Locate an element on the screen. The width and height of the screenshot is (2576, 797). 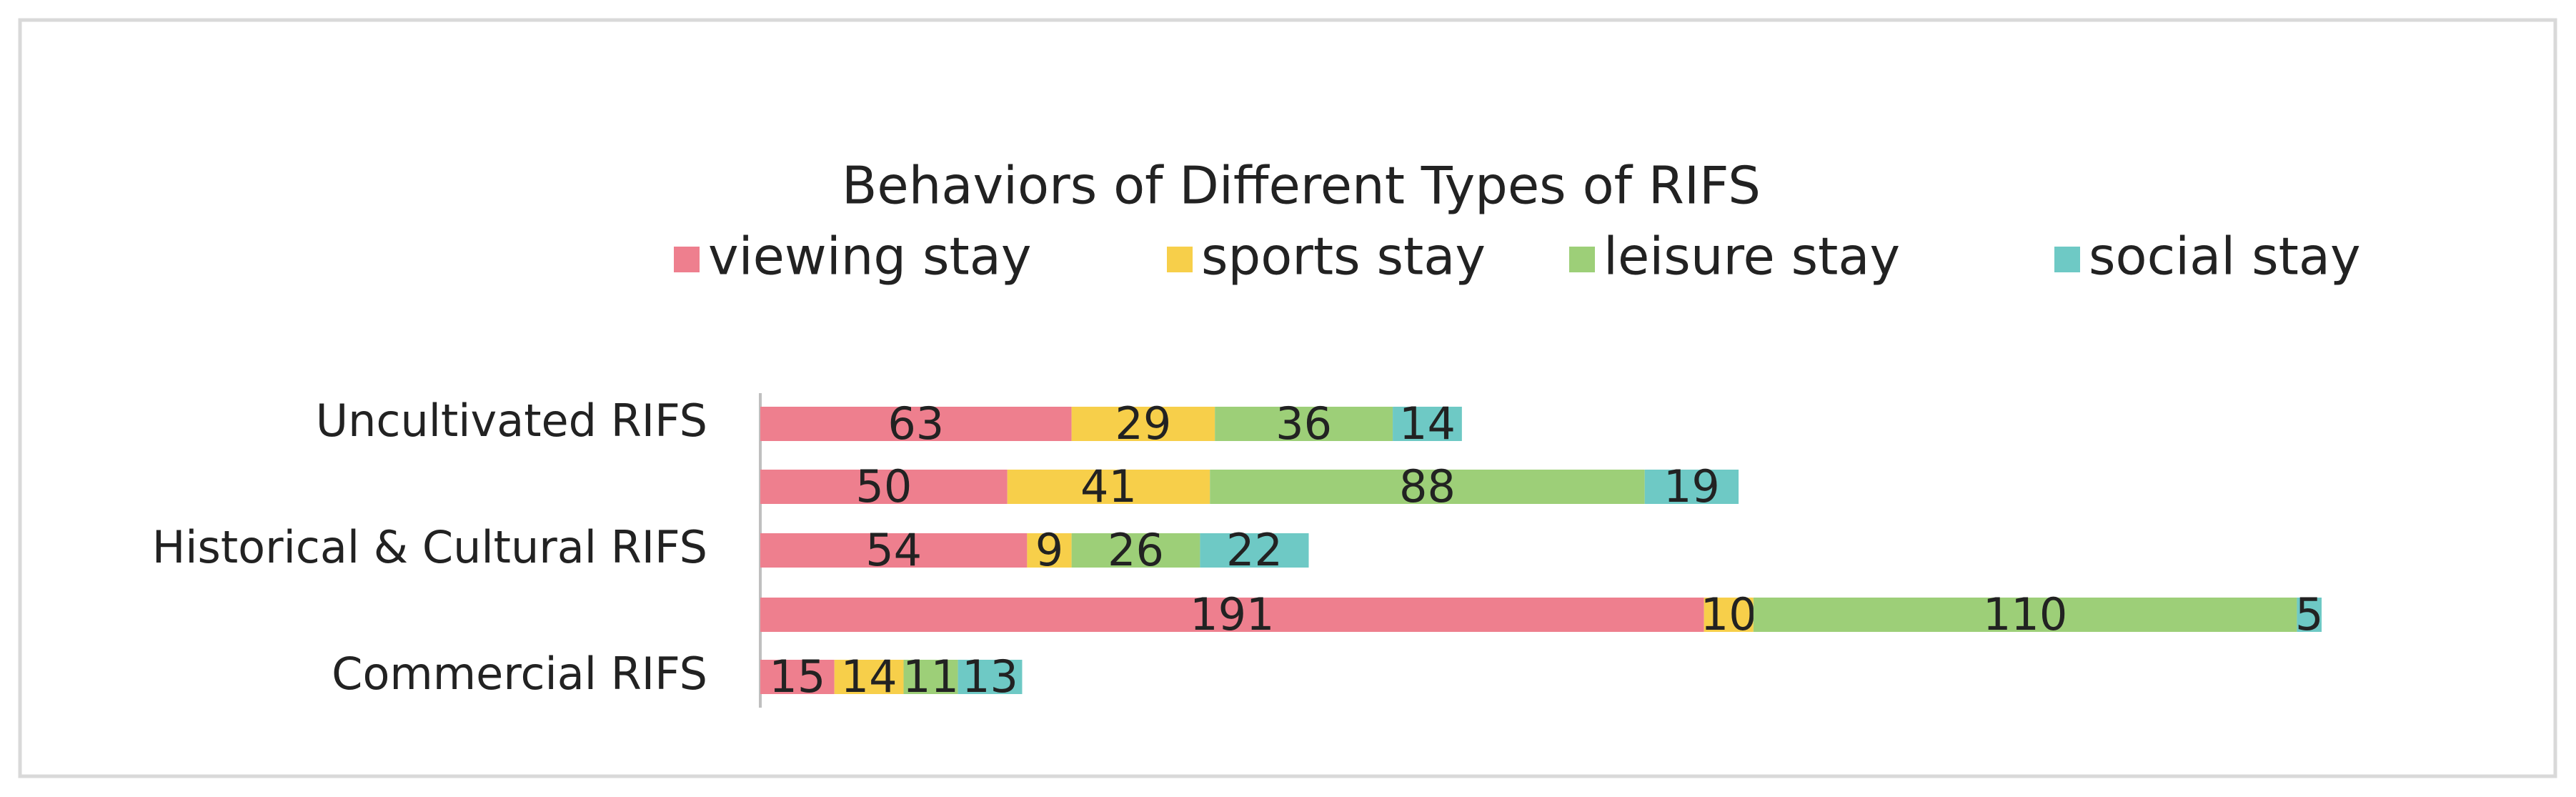
data-label: 110 is located at coordinates (2025, 614).